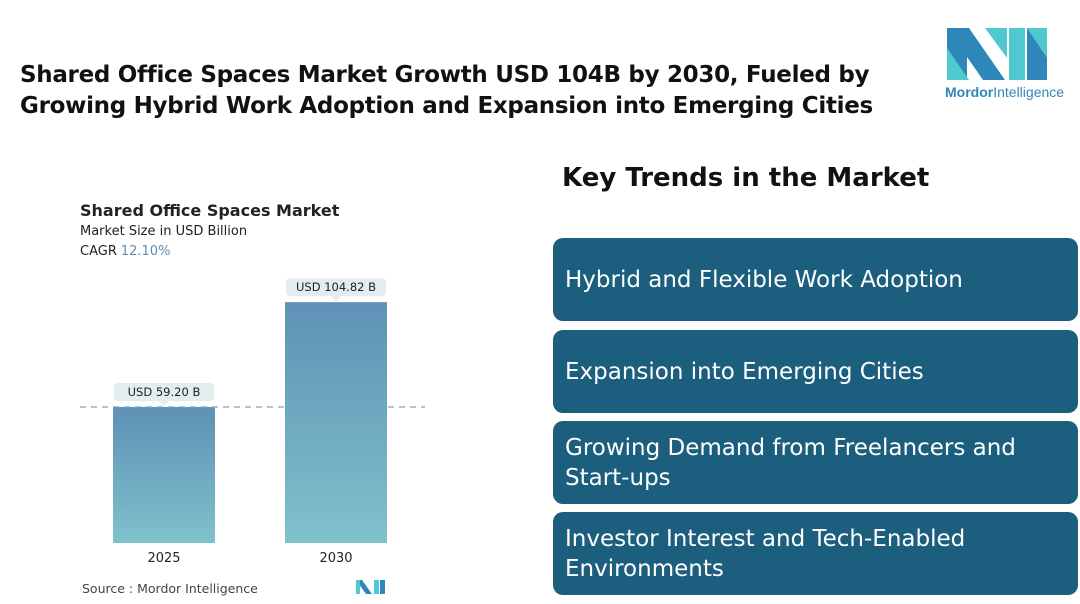 This screenshot has height=604, width=1080. I want to click on x-tick-label: 2030, so click(335, 558).